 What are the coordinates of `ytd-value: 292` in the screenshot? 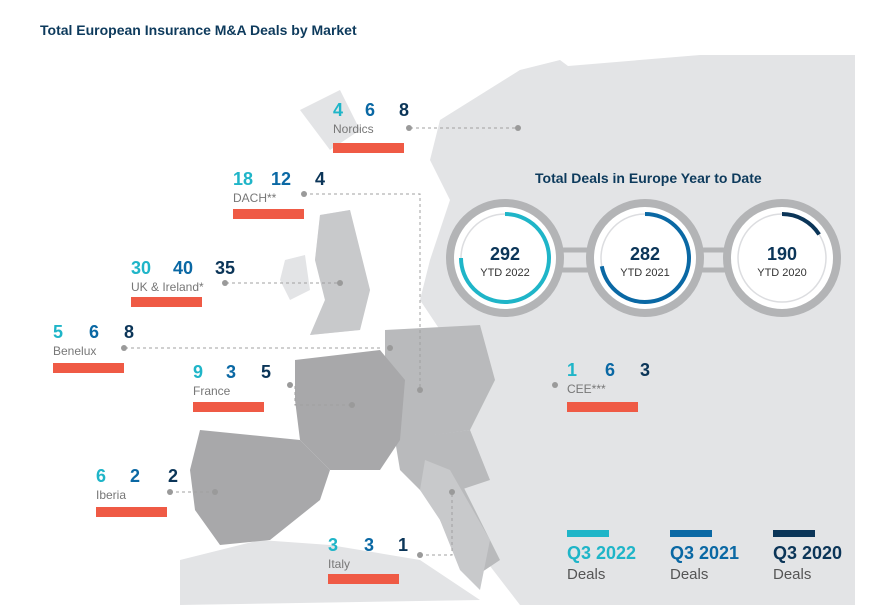 It's located at (505, 254).